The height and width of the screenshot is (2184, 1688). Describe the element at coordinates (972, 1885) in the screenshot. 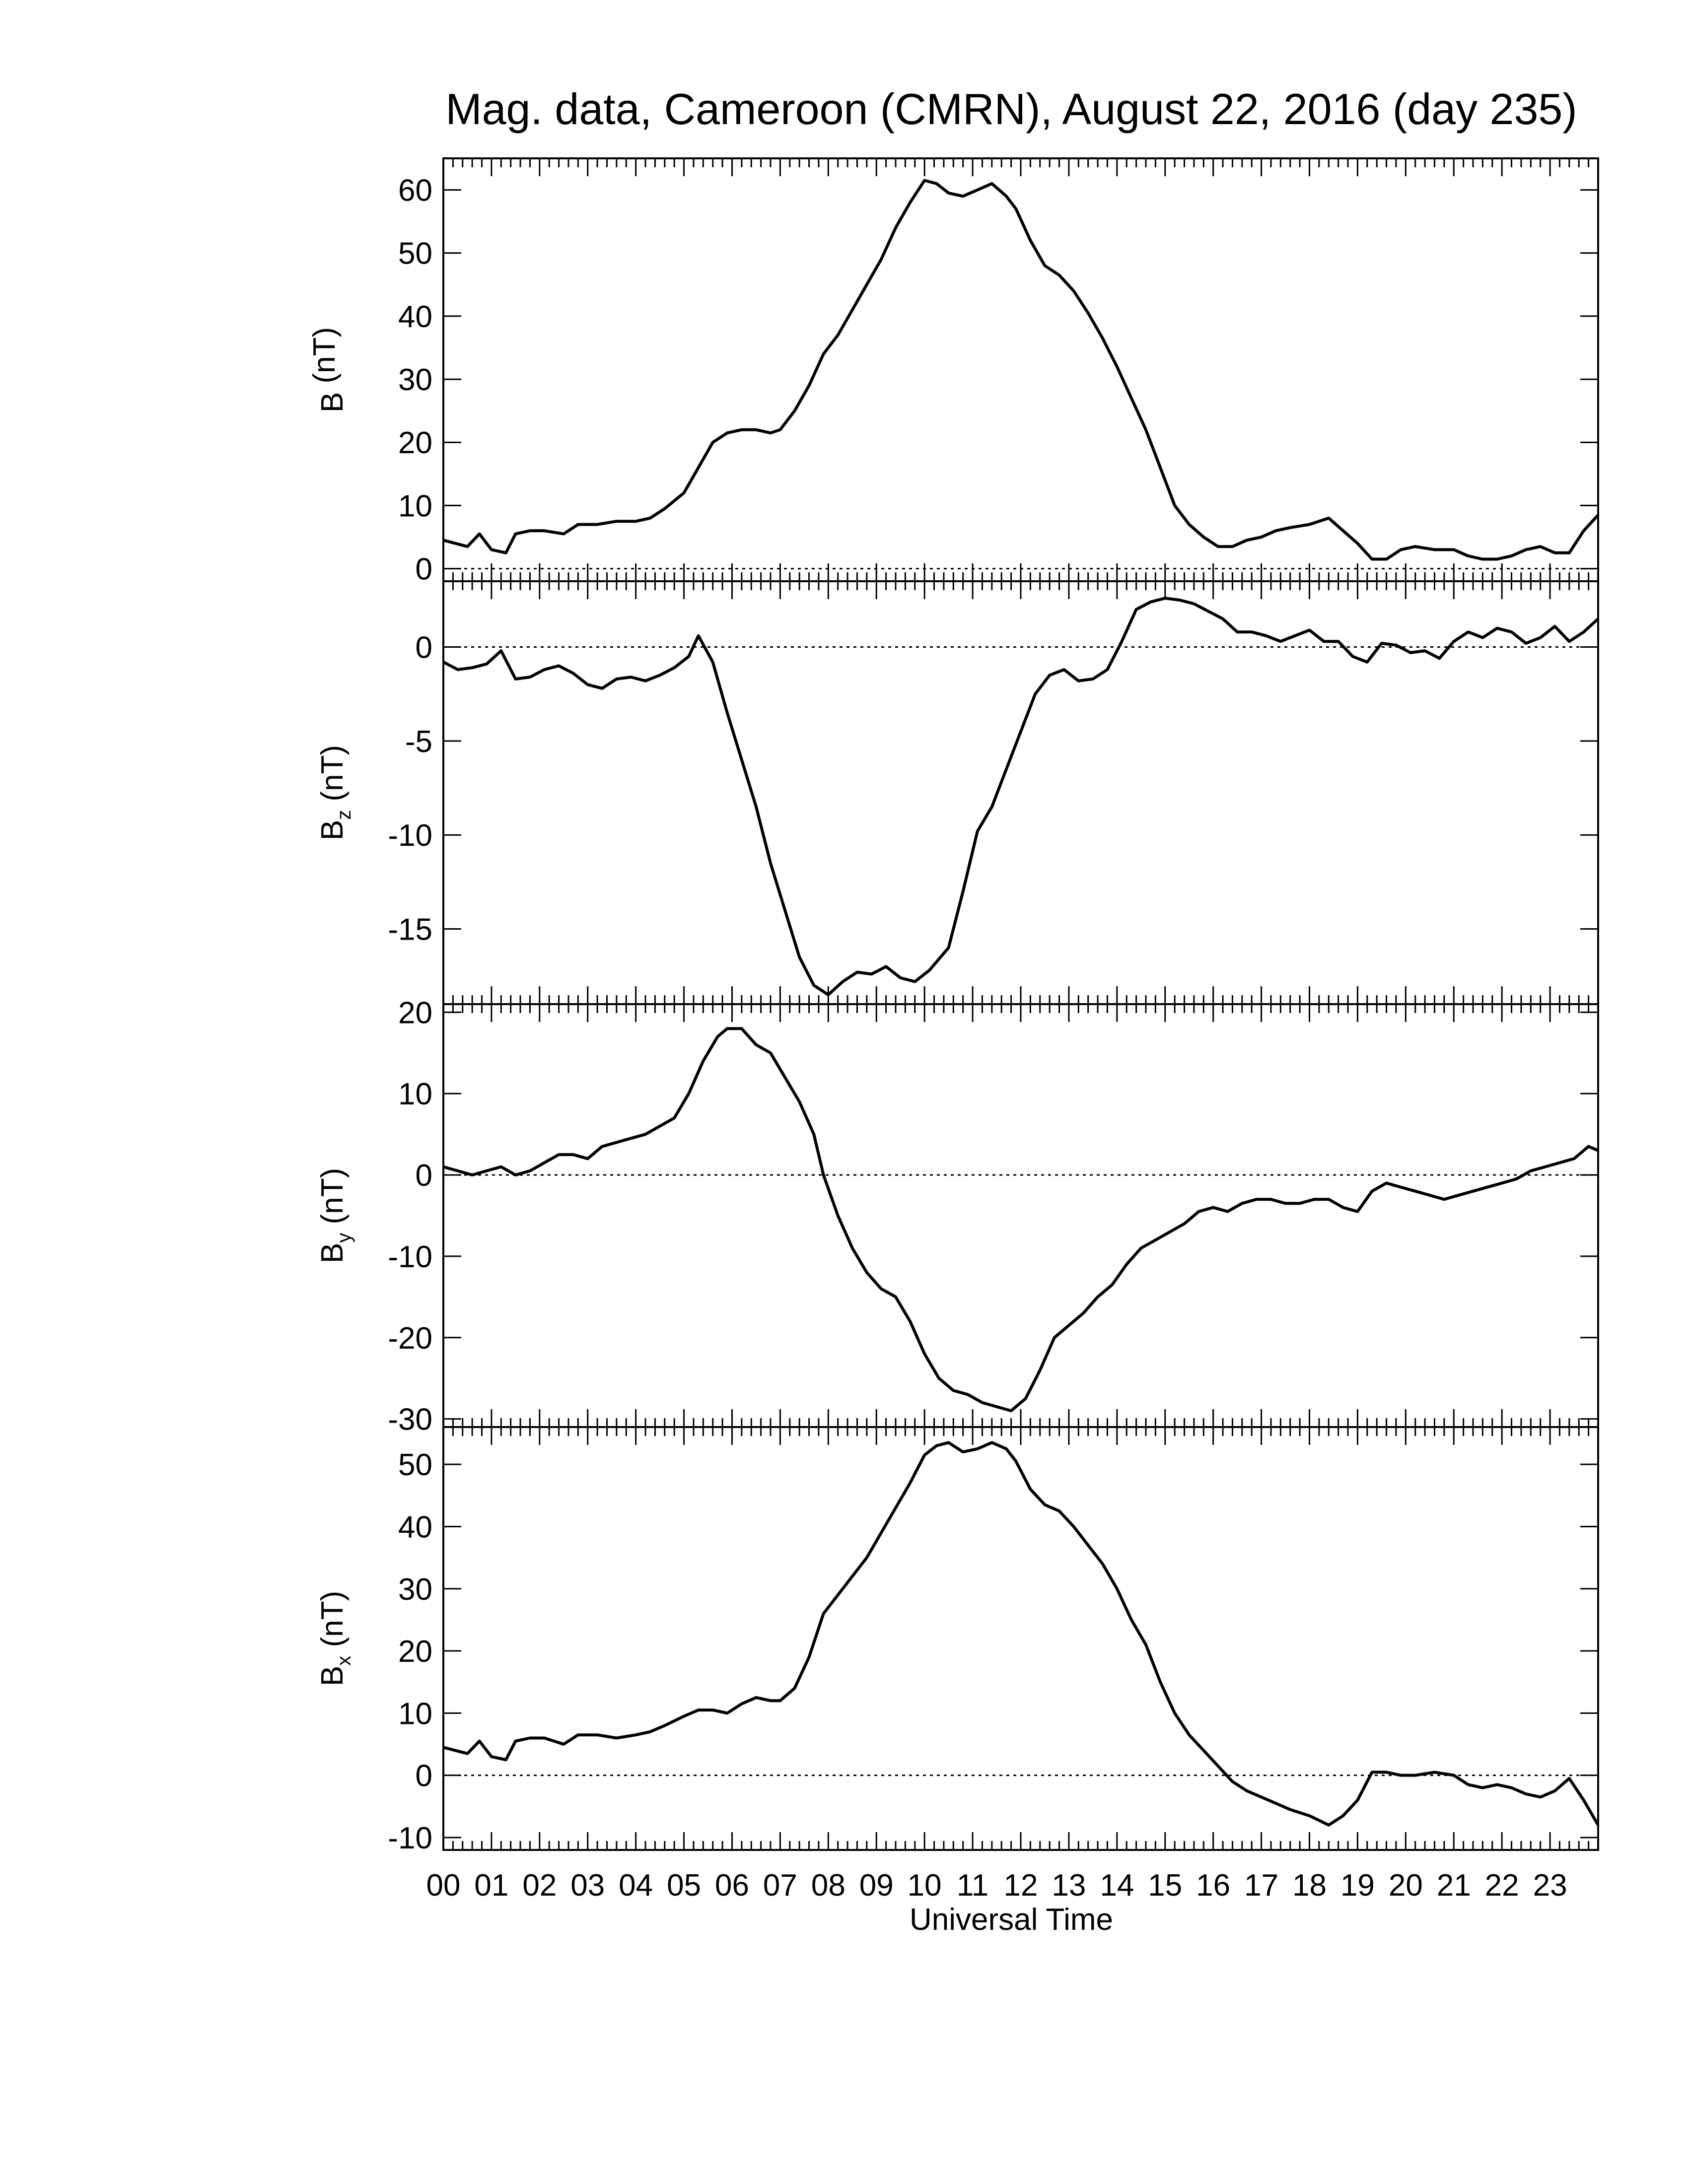

I see `x-tick-label: 11` at that location.